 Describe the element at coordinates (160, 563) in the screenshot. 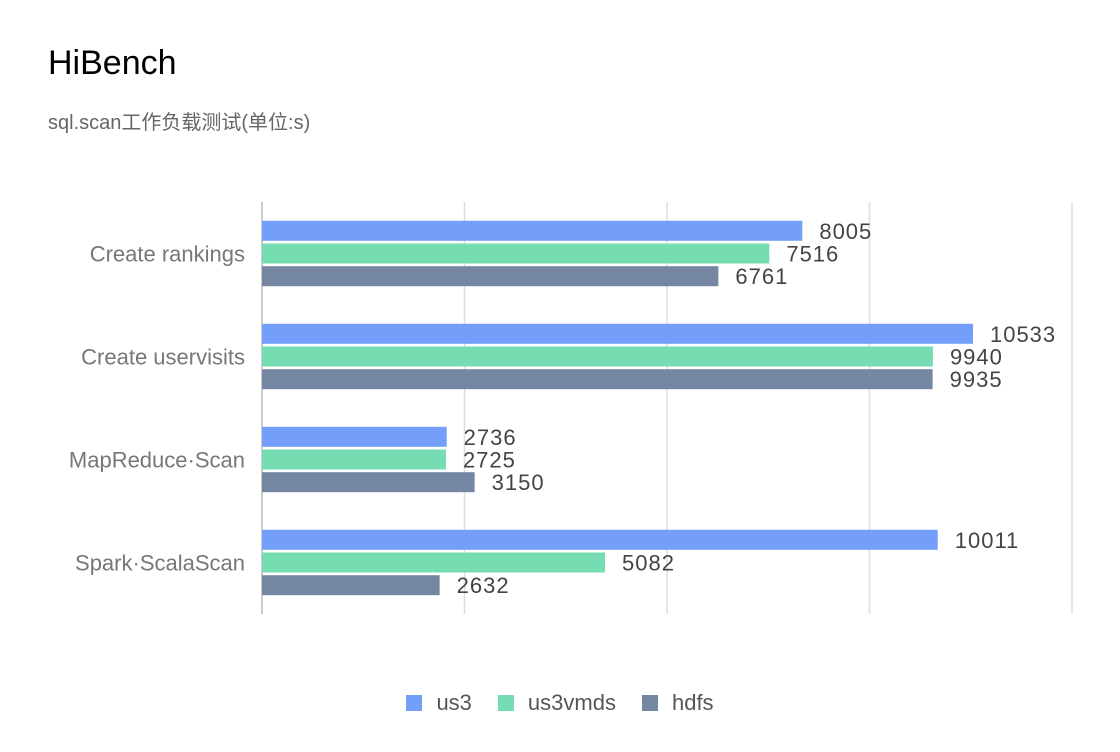

I see `category-label: Spark·ScalaScan` at that location.